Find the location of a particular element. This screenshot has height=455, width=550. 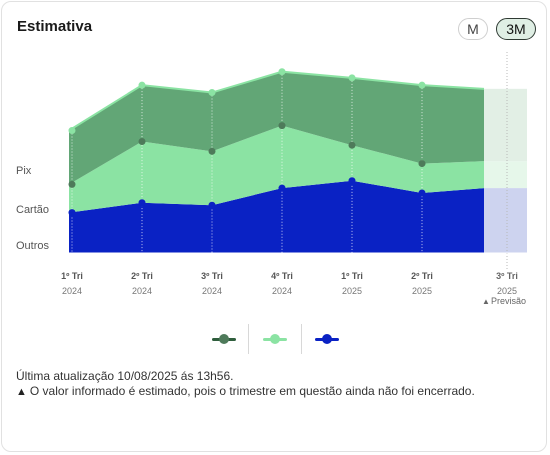

toggle-monthly-button: M is located at coordinates (473, 29).